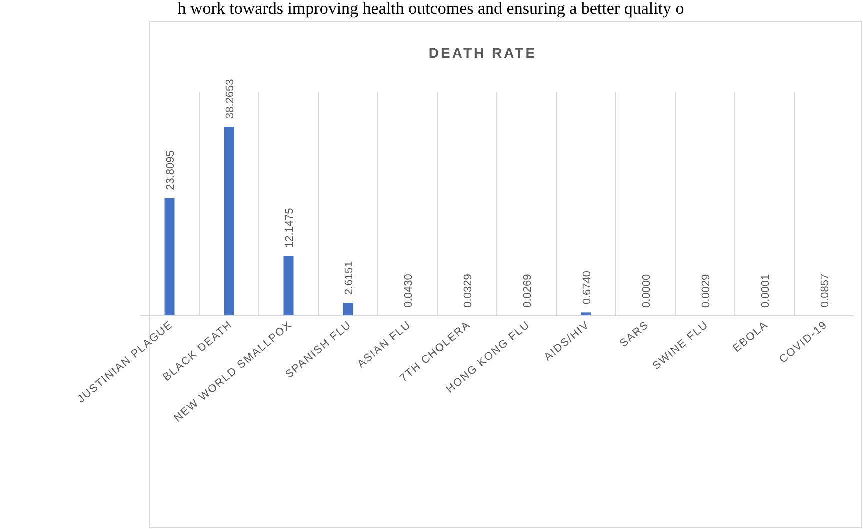  What do you see at coordinates (408, 291) in the screenshot?
I see `data-label: 0.0430` at bounding box center [408, 291].